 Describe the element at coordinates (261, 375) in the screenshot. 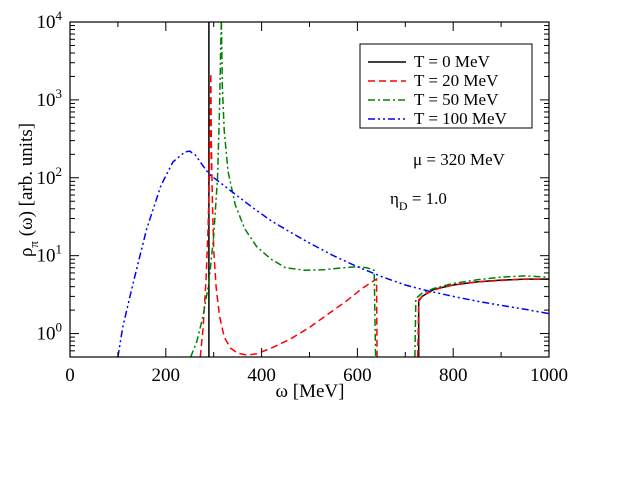

I see `x-tick-label: 400` at that location.